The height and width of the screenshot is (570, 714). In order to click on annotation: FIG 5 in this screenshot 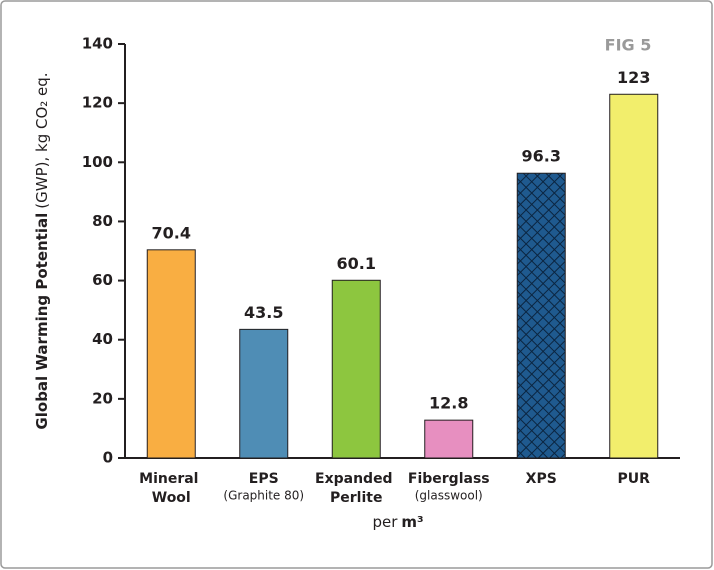, I will do `click(628, 45)`.